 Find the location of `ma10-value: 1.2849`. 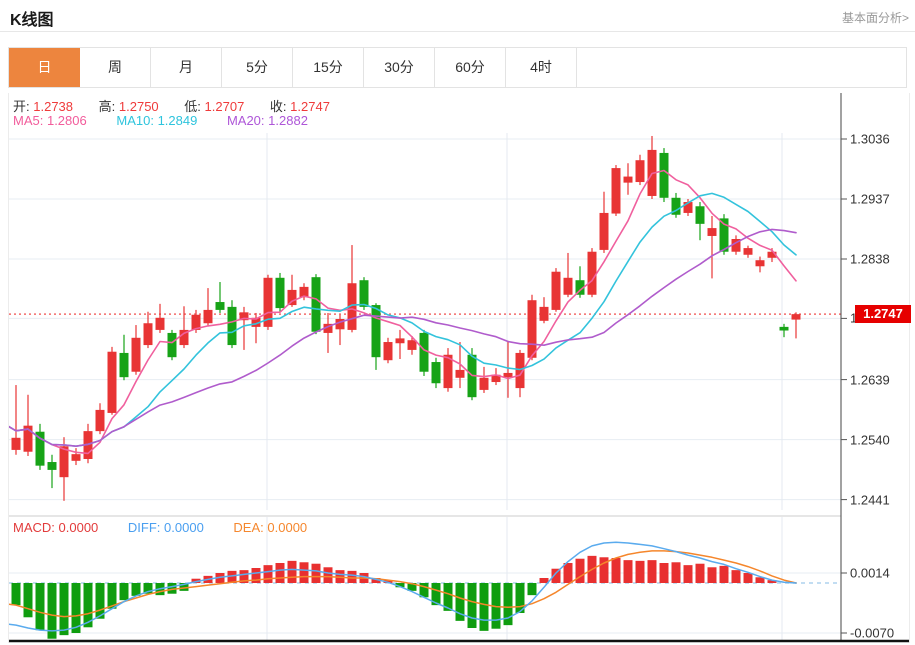

ma10-value: 1.2849 is located at coordinates (177, 120).